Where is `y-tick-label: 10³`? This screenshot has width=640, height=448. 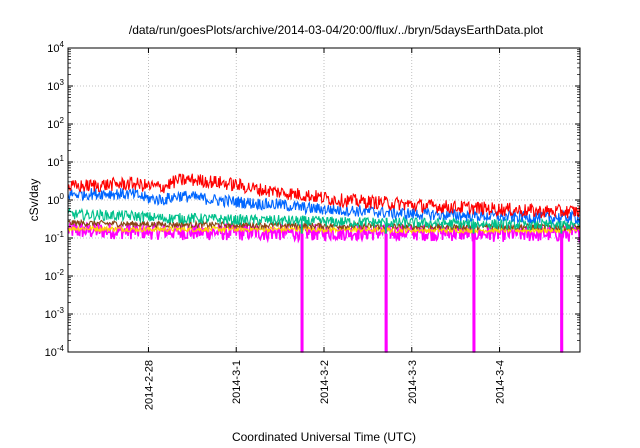 y-tick-label: 10³ is located at coordinates (55, 85).